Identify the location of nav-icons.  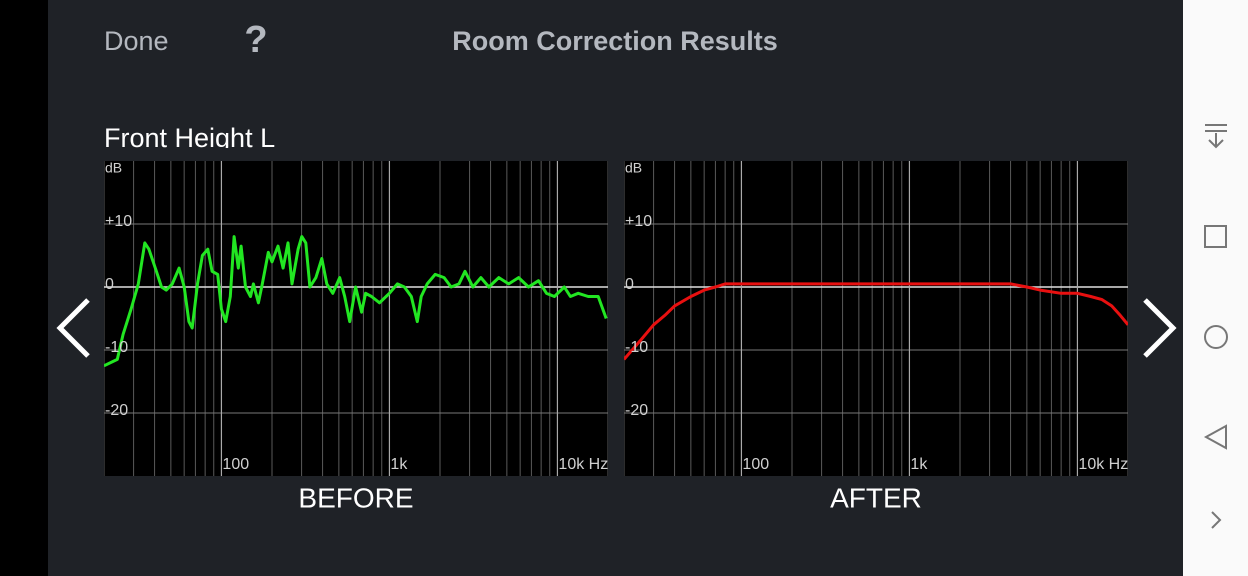
(1215, 326).